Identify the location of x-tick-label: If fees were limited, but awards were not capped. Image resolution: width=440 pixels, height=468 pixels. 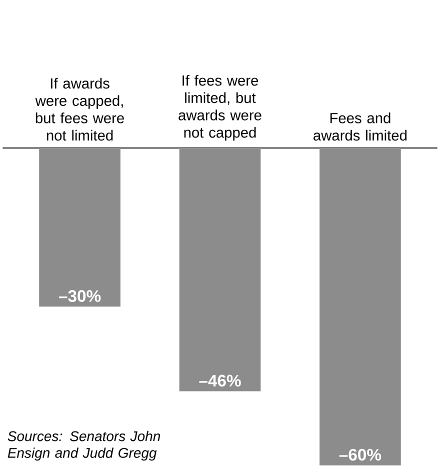
(220, 107).